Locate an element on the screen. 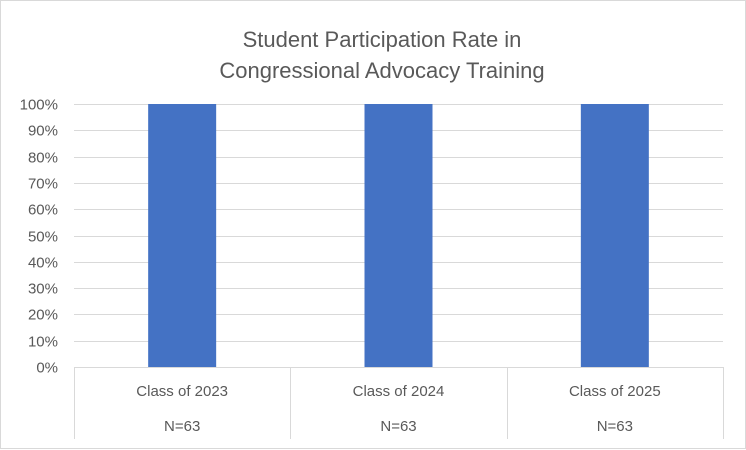 The width and height of the screenshot is (746, 450). y-tick-label-60: 60% is located at coordinates (43, 210).